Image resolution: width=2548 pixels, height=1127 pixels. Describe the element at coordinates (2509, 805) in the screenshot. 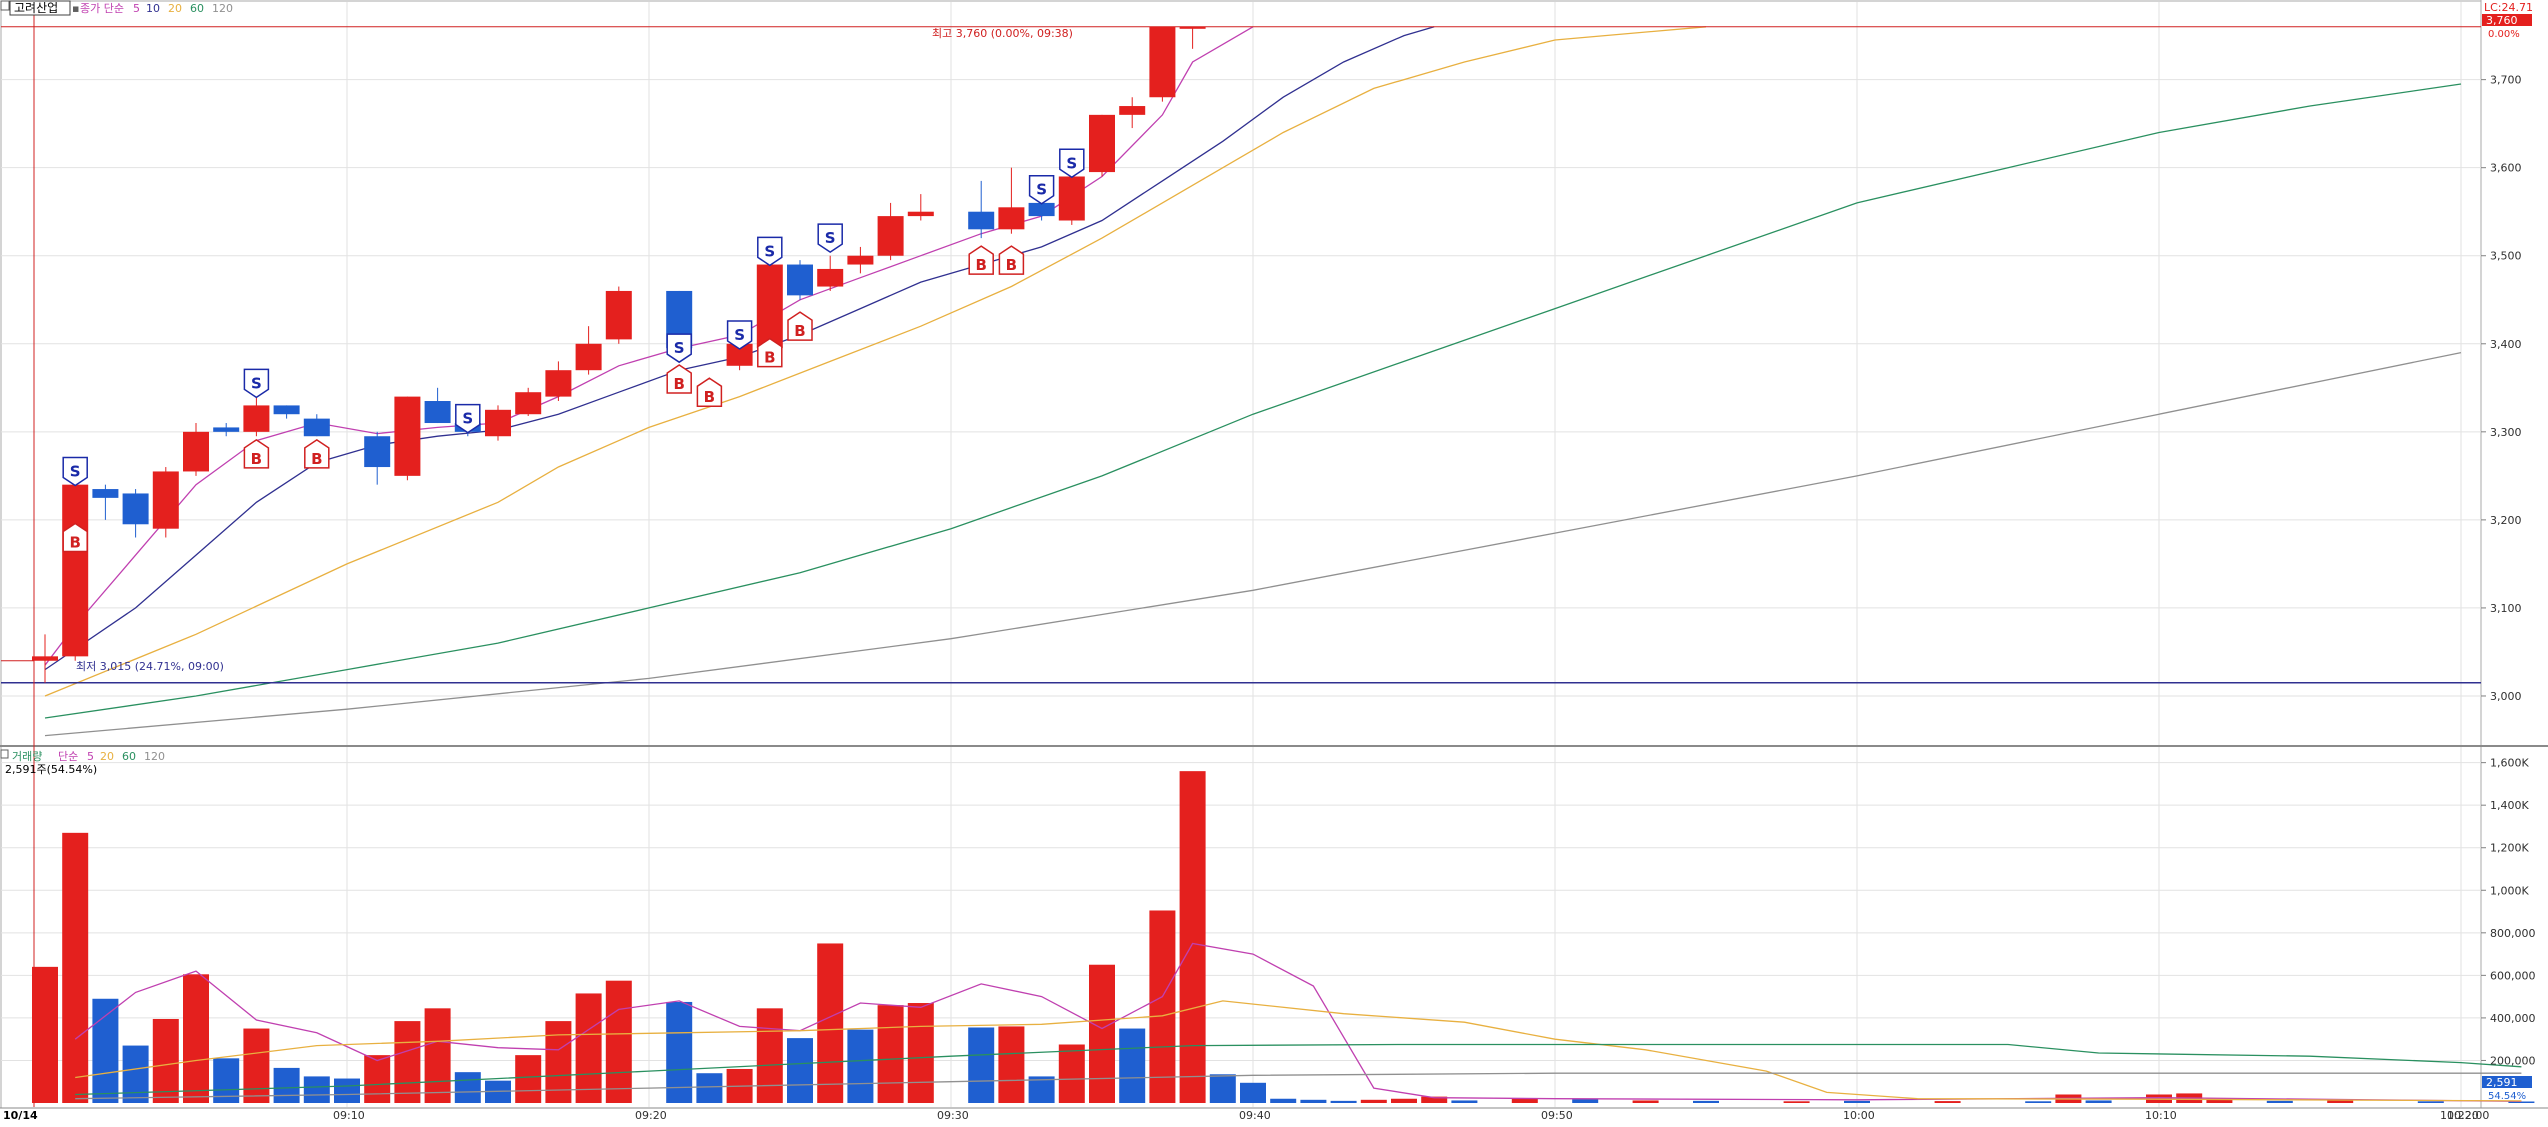

I see `volume-tick-label: 1,400K` at that location.